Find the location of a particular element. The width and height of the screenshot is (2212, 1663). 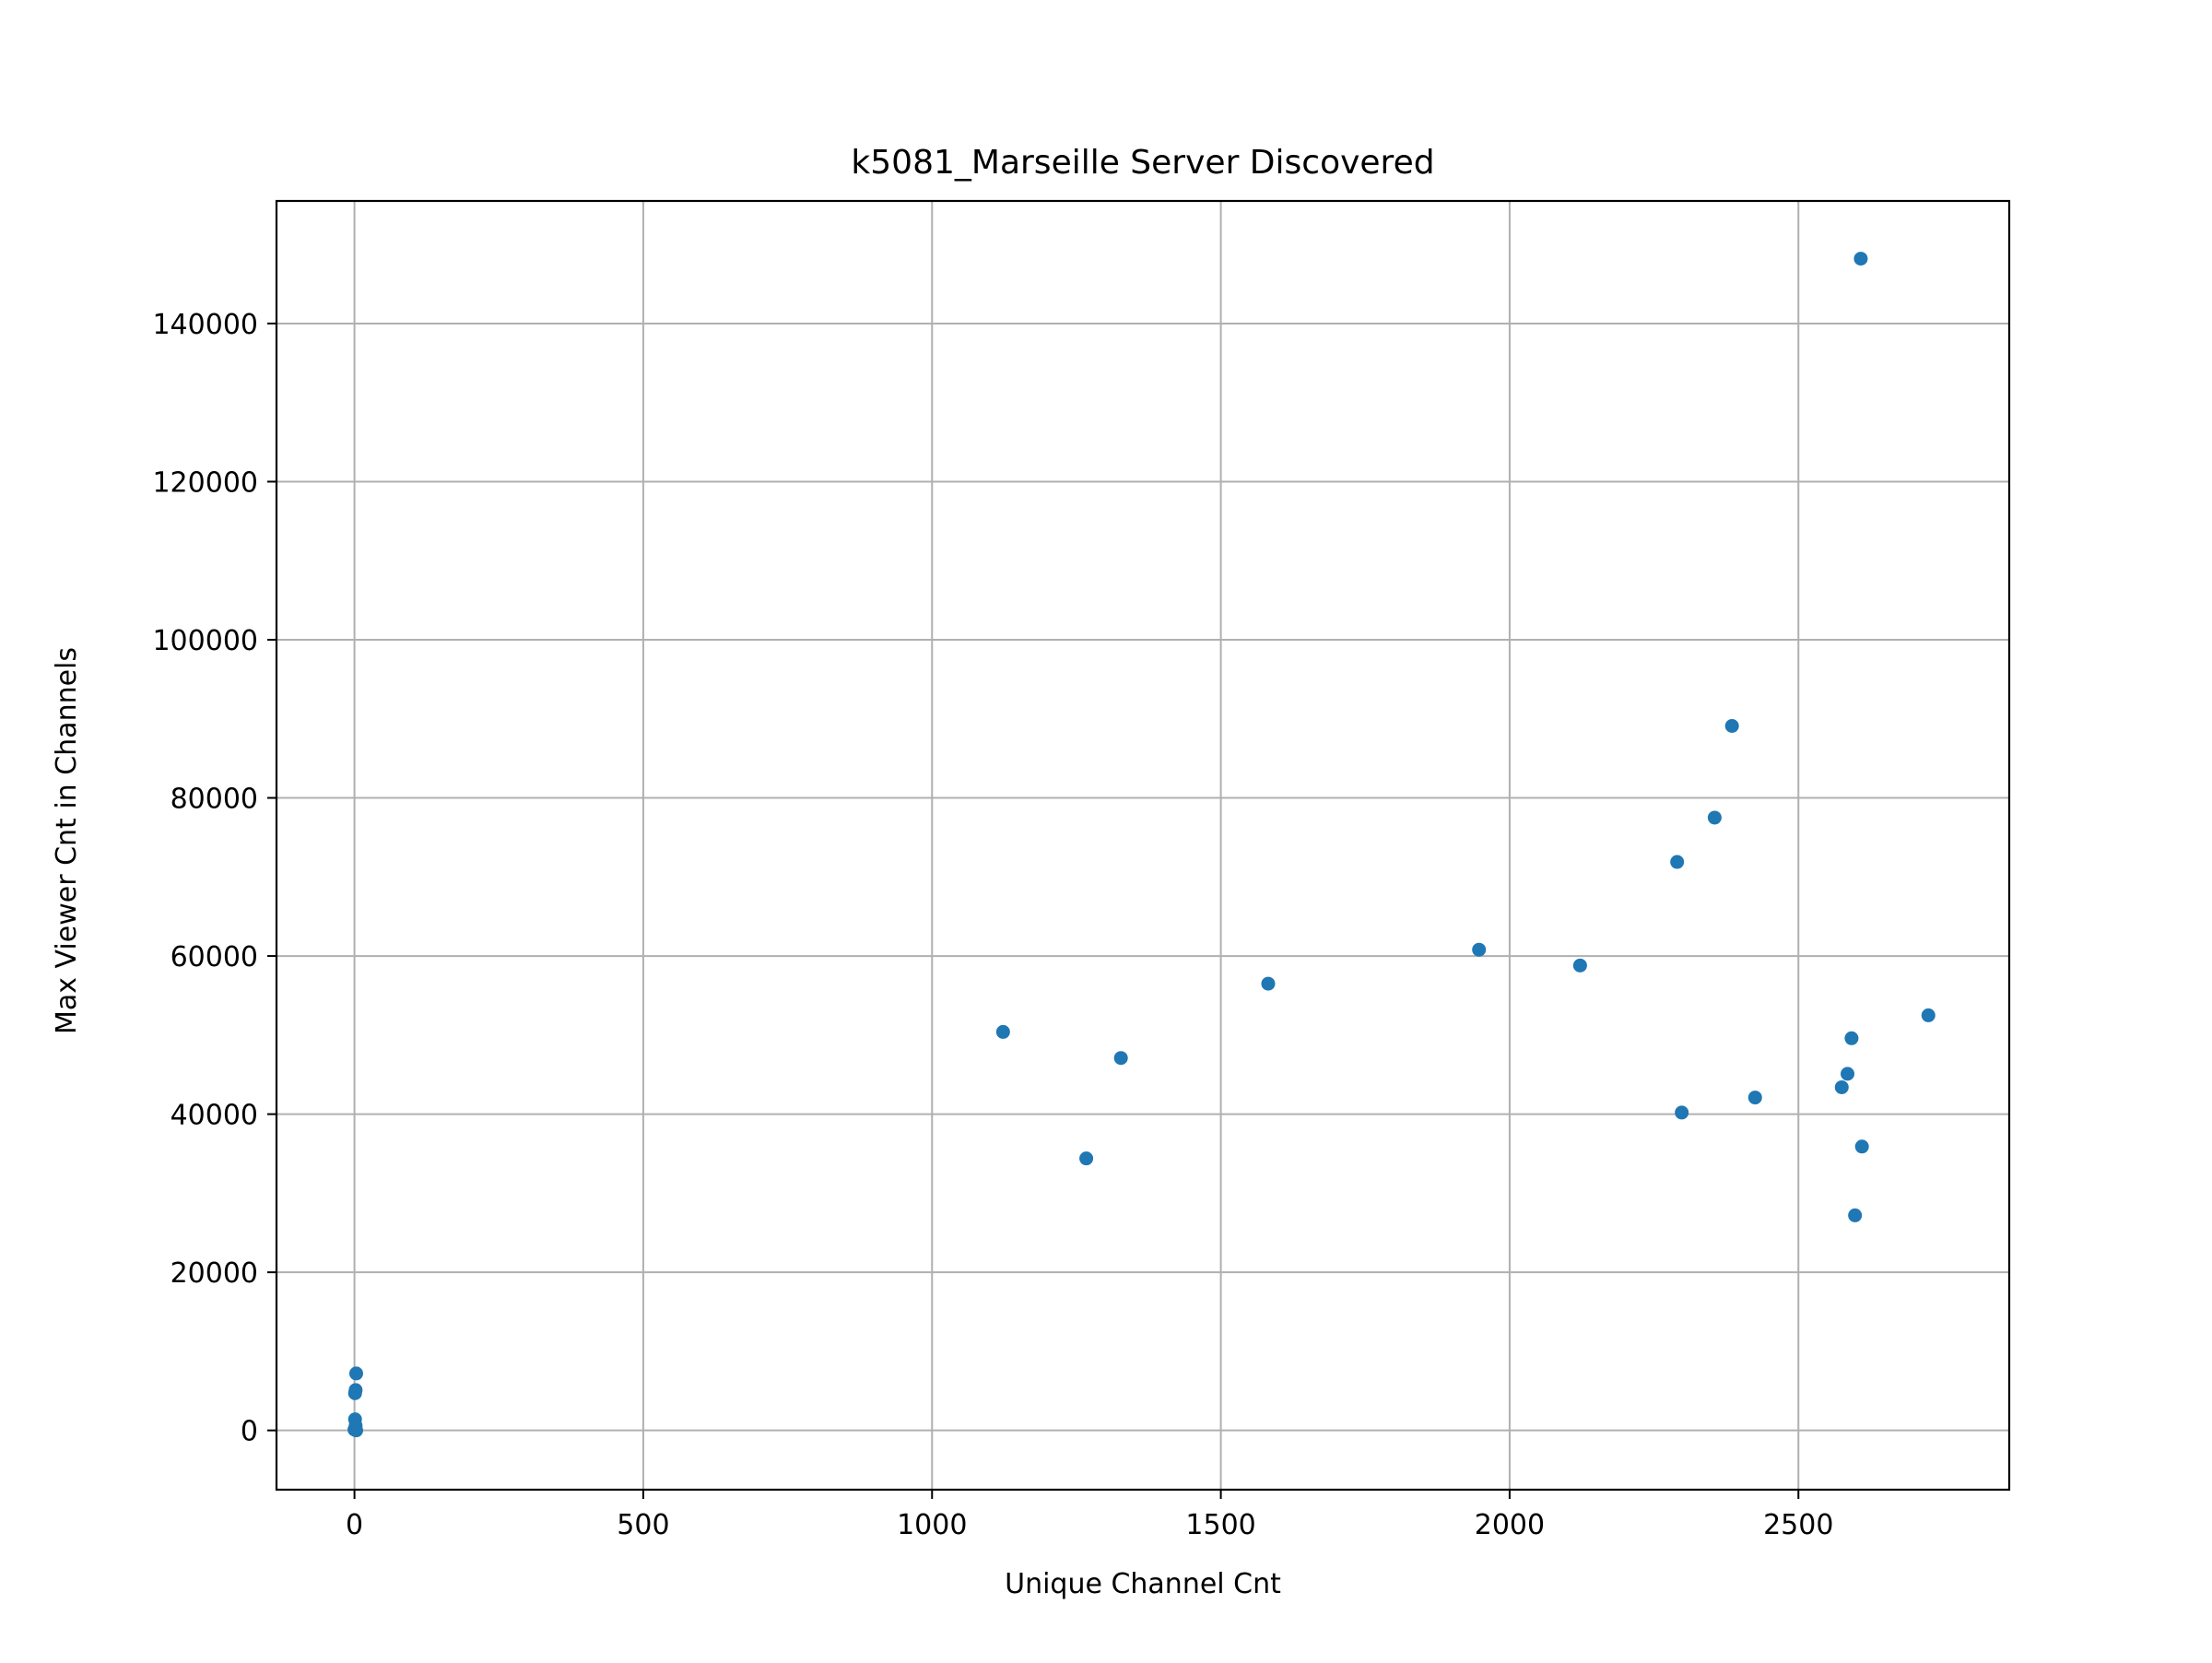

y-tick-label: 80000 is located at coordinates (214, 800).